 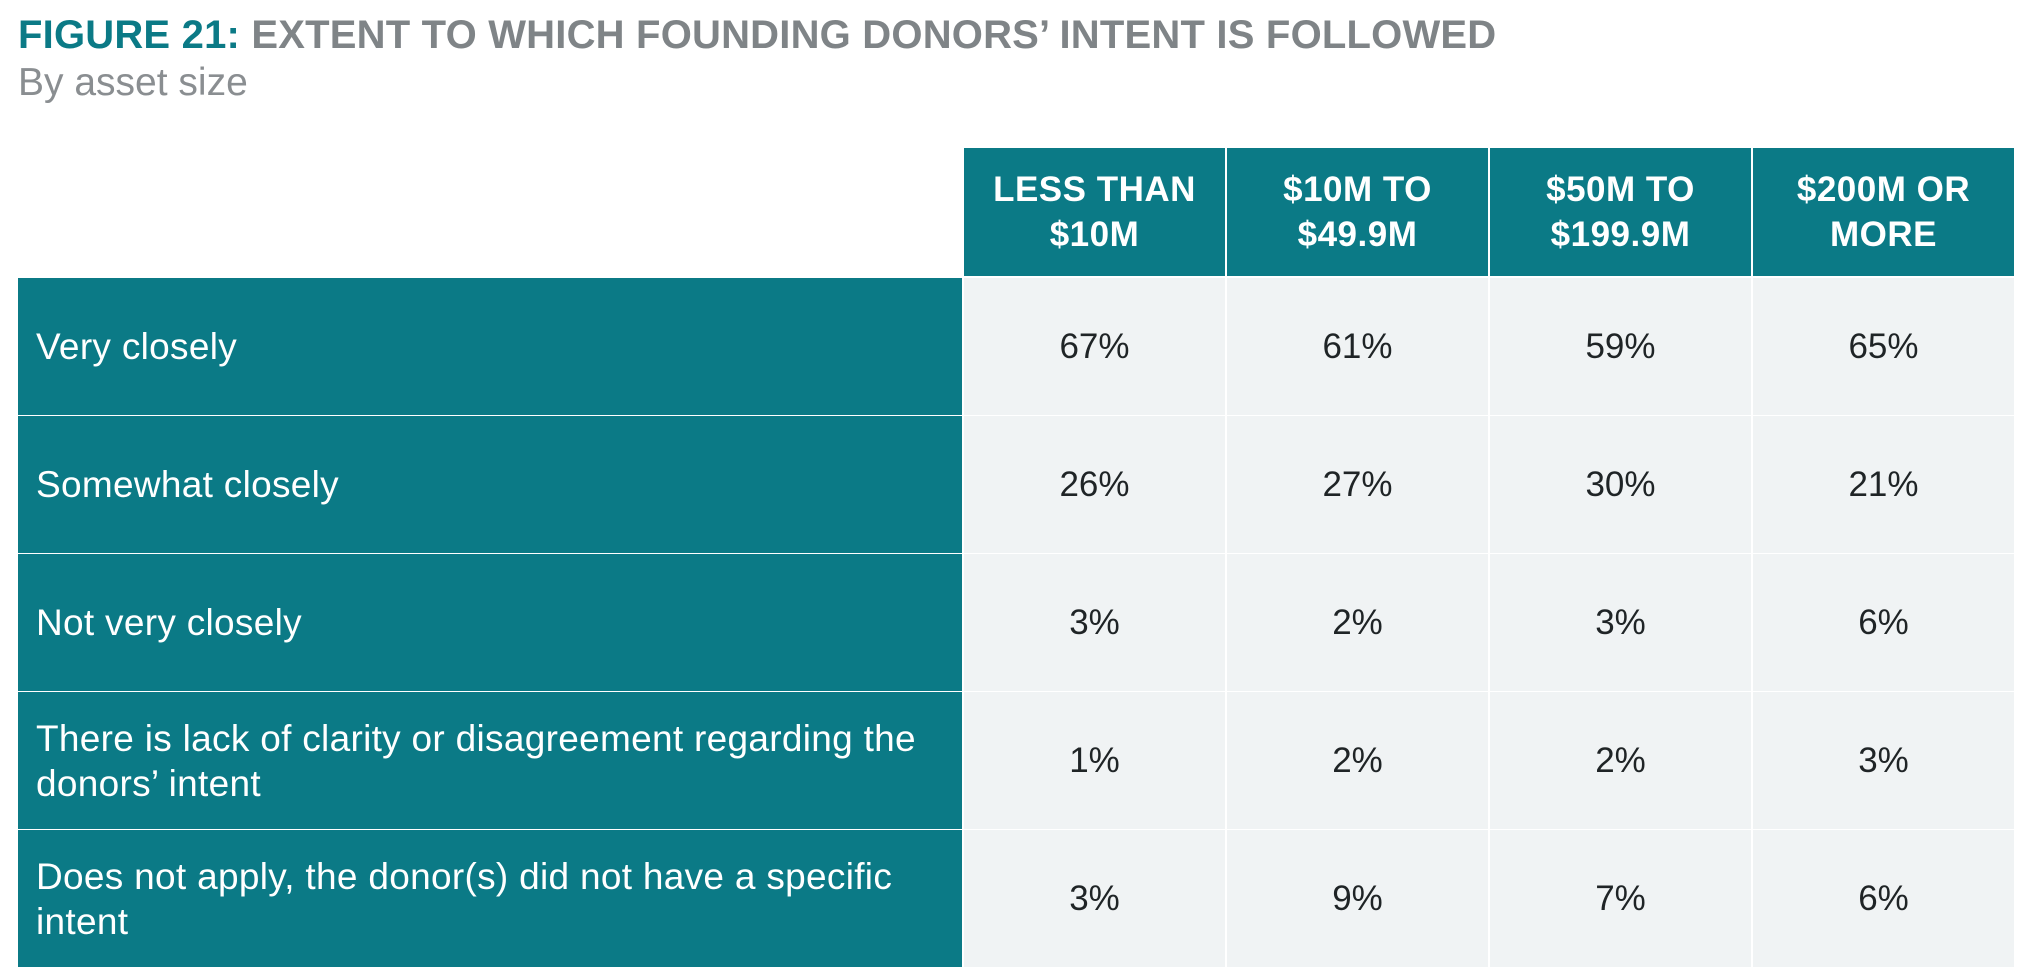 I want to click on column-header: LESS THAN $10M, so click(x=1094, y=212).